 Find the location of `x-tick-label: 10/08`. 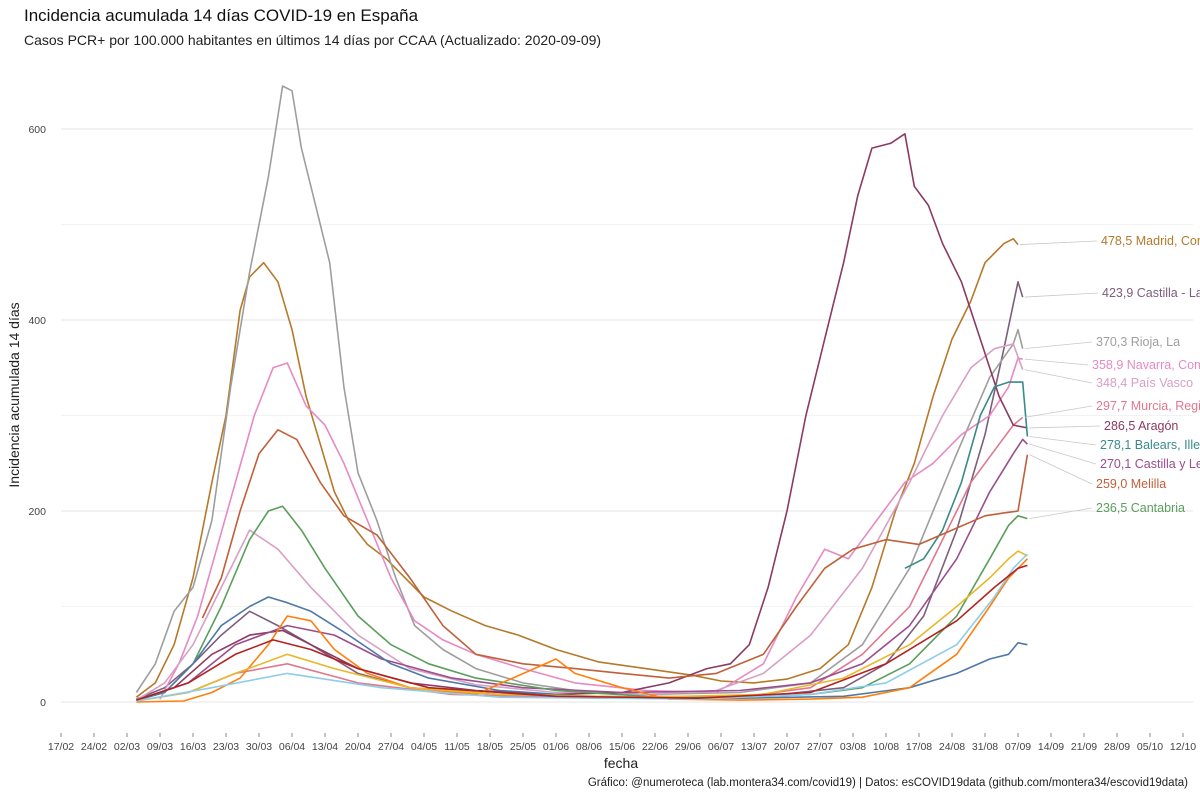

x-tick-label: 10/08 is located at coordinates (886, 747).